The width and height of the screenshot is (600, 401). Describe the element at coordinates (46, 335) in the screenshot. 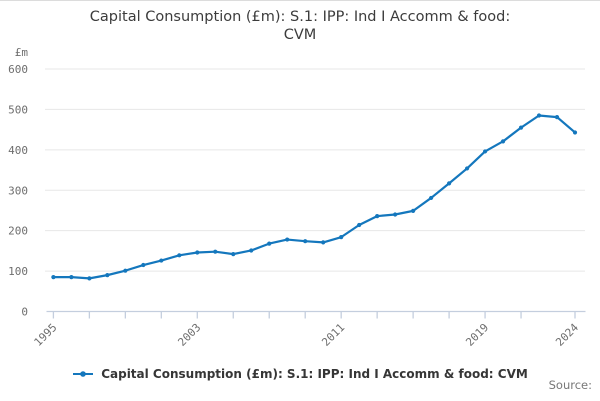

I see `x-tick-label-1995: 1995` at that location.